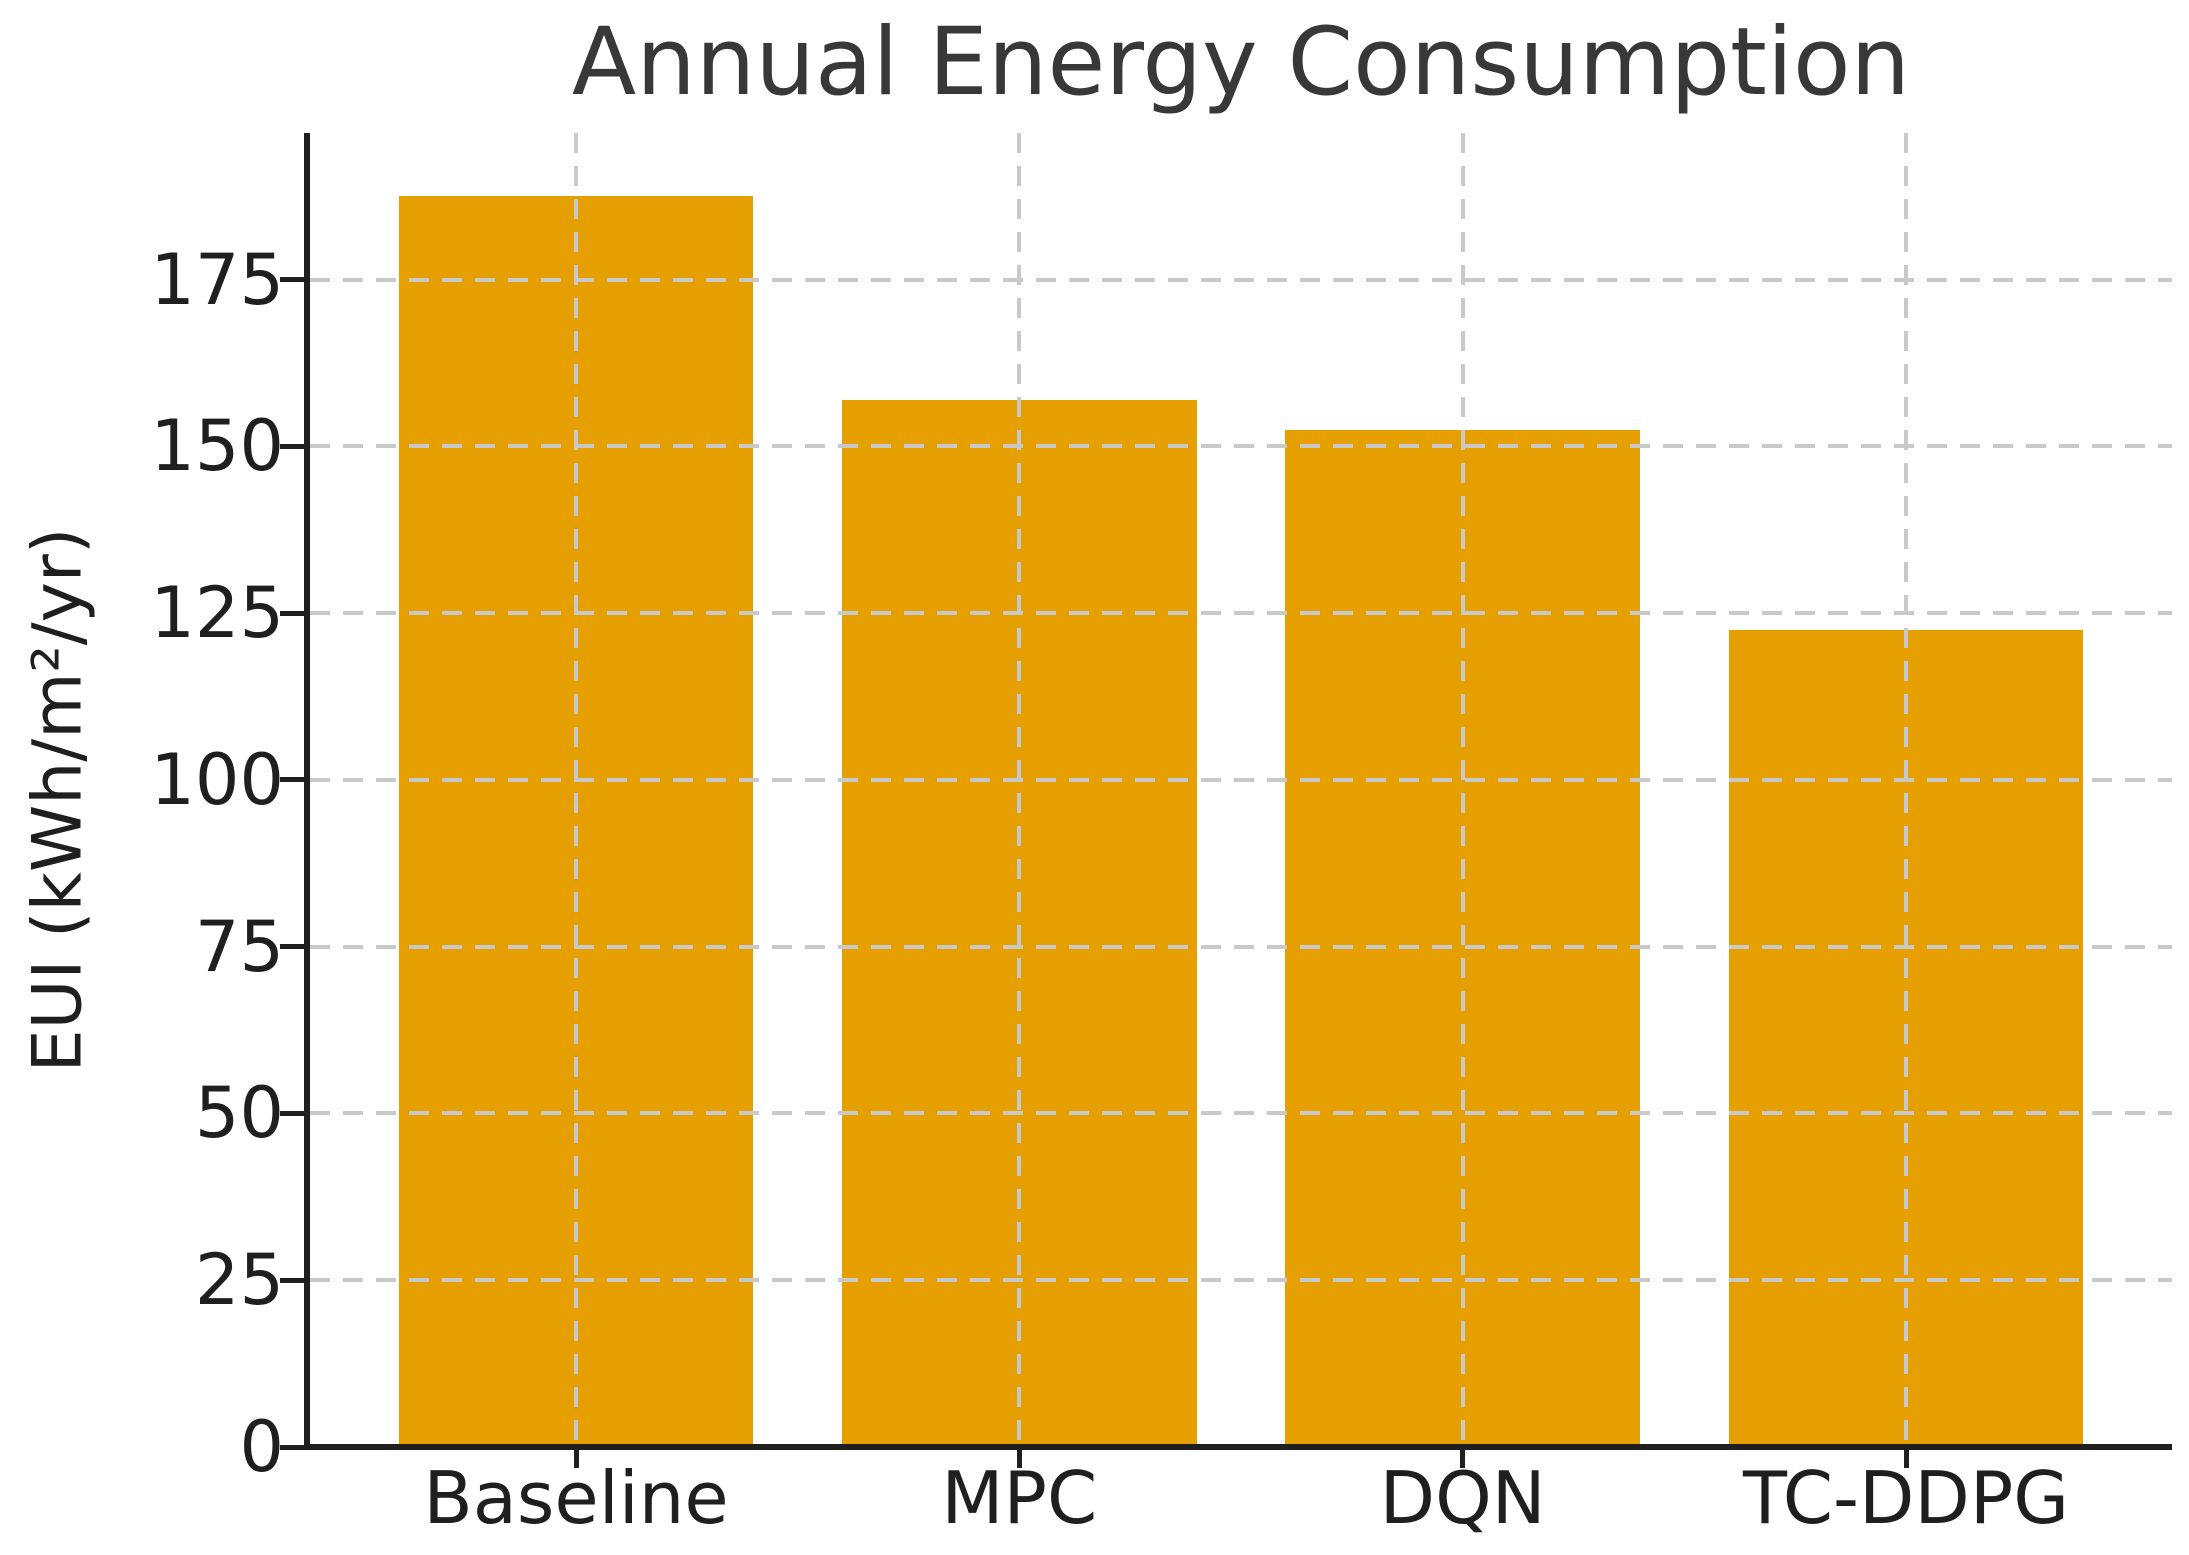 The width and height of the screenshot is (2189, 1555). Describe the element at coordinates (261, 1447) in the screenshot. I see `y-tick-label-0: 0` at that location.